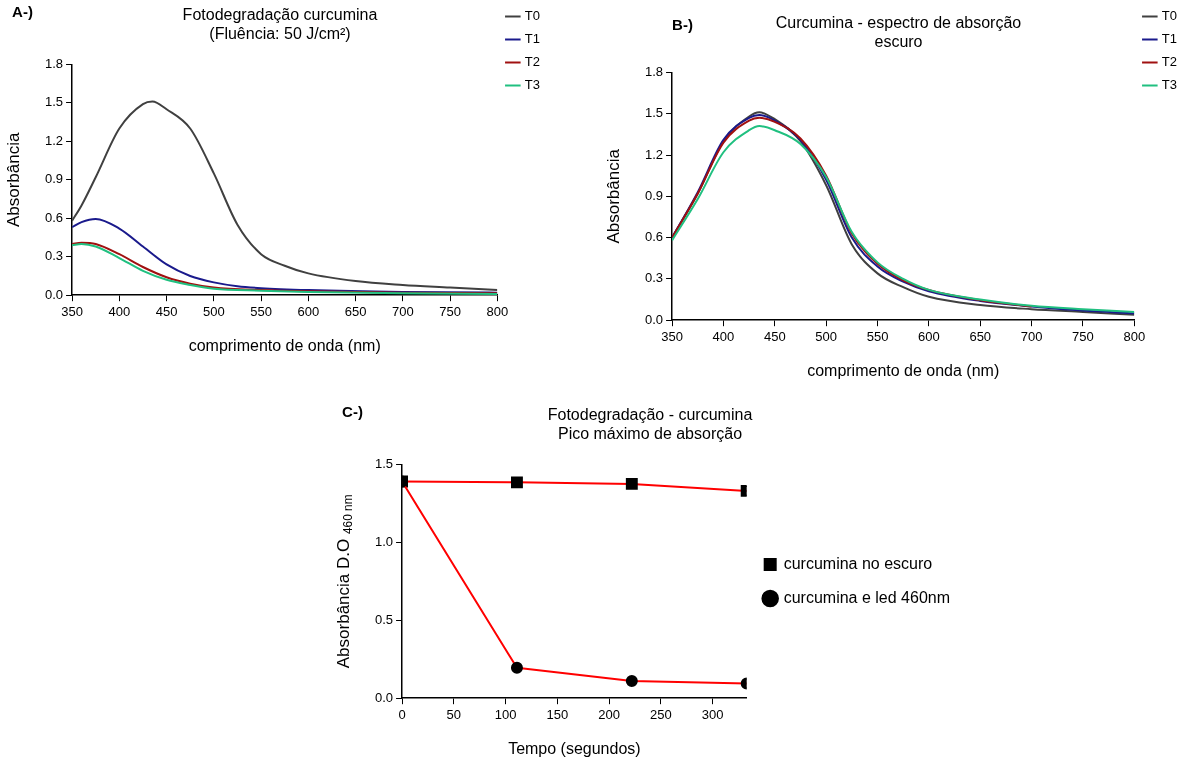 The height and width of the screenshot is (763, 1197). What do you see at coordinates (609, 714) in the screenshot?
I see `x-tick-label: 200` at bounding box center [609, 714].